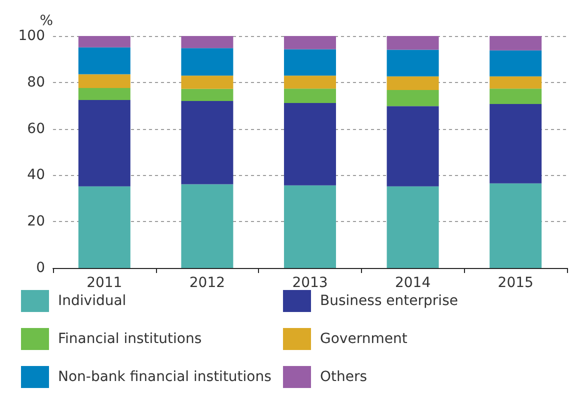  What do you see at coordinates (389, 301) in the screenshot?
I see `legend-label: Business enterprise` at bounding box center [389, 301].